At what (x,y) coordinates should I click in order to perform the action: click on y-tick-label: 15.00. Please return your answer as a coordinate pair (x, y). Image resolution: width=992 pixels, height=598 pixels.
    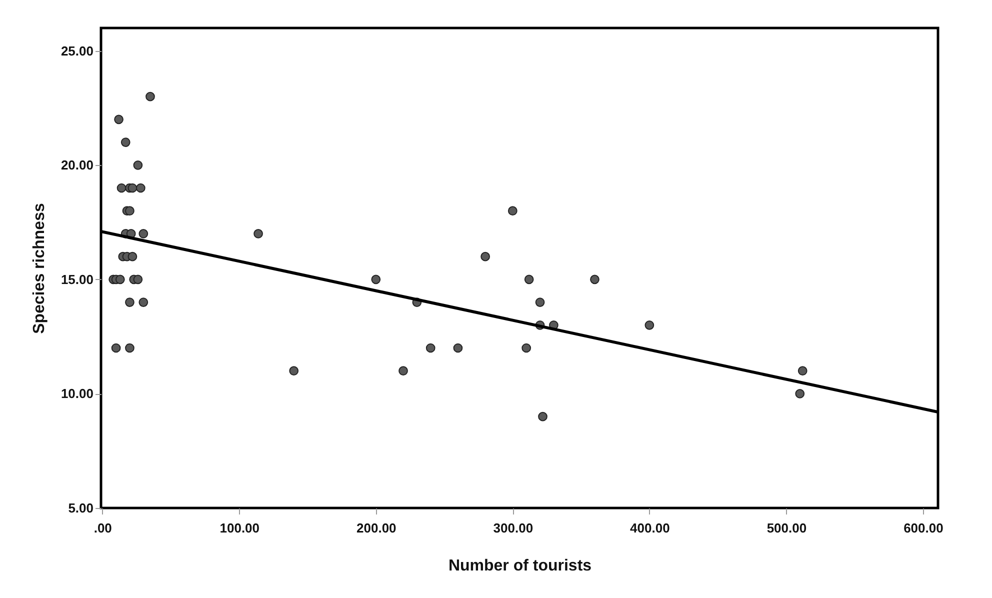
    Looking at the image, I should click on (77, 279).